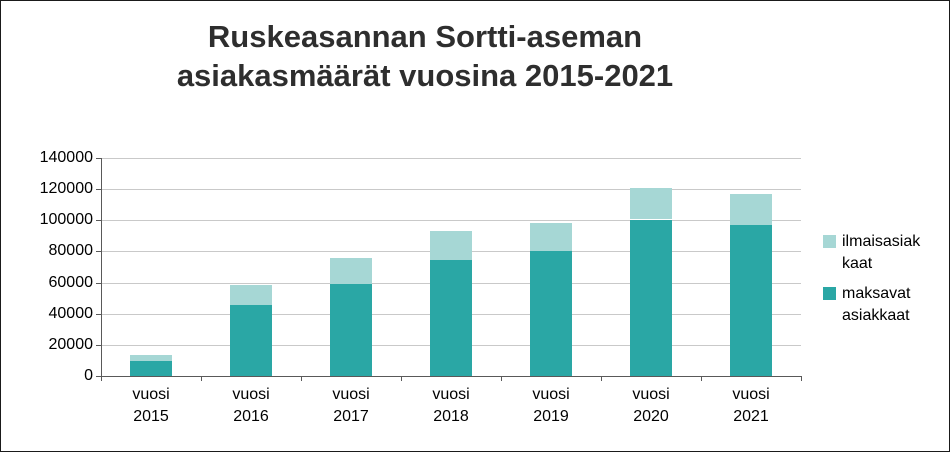  Describe the element at coordinates (66, 189) in the screenshot. I see `y-axis-tick-label: 120000` at that location.